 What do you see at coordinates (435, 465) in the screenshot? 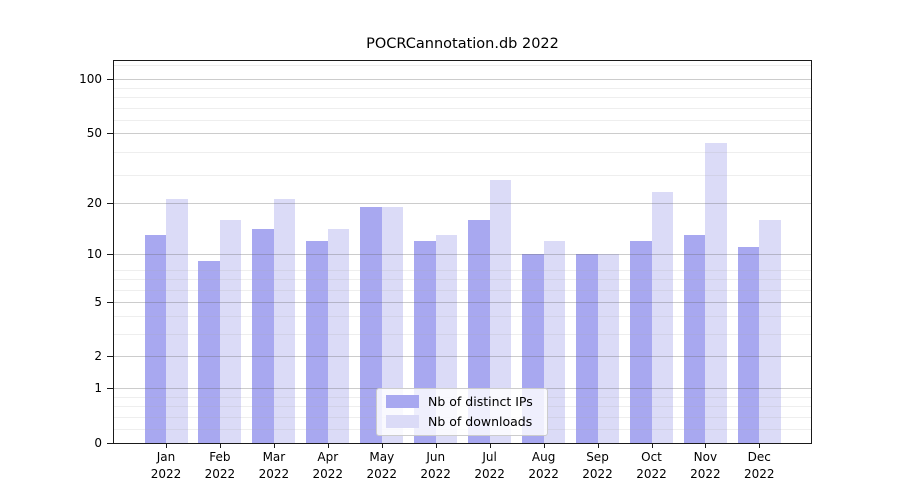
I see `x-tick-label-jun: Jun 2022` at bounding box center [435, 465].